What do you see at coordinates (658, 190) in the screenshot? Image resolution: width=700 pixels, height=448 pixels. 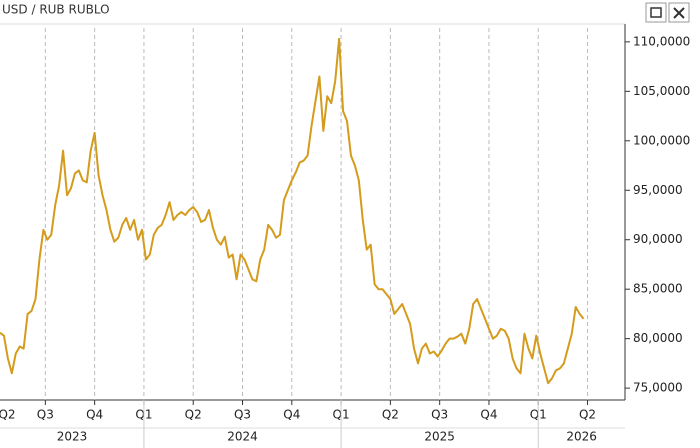 I see `y-tick-label: 95,0000` at bounding box center [658, 190].